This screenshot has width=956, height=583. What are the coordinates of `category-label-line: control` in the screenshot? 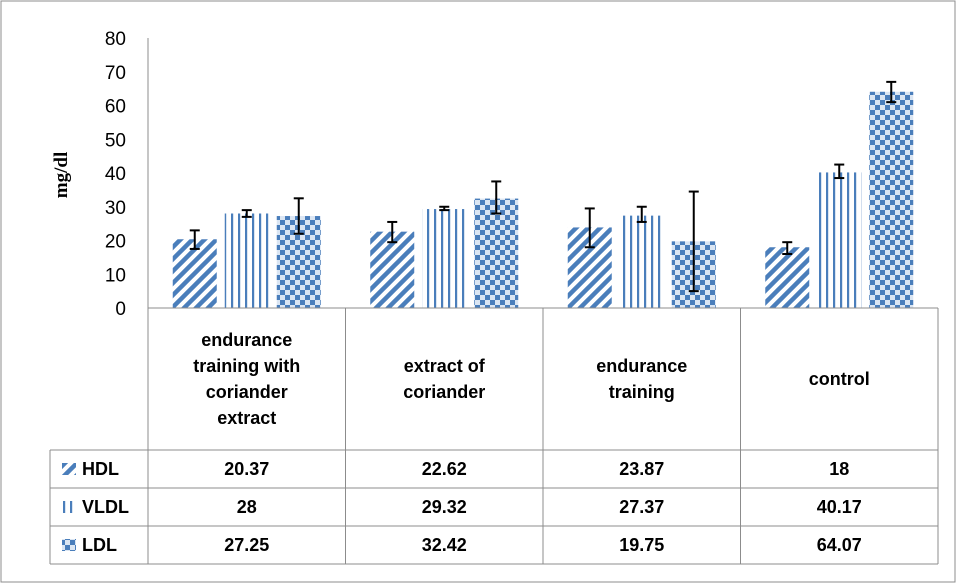 It's located at (839, 379).